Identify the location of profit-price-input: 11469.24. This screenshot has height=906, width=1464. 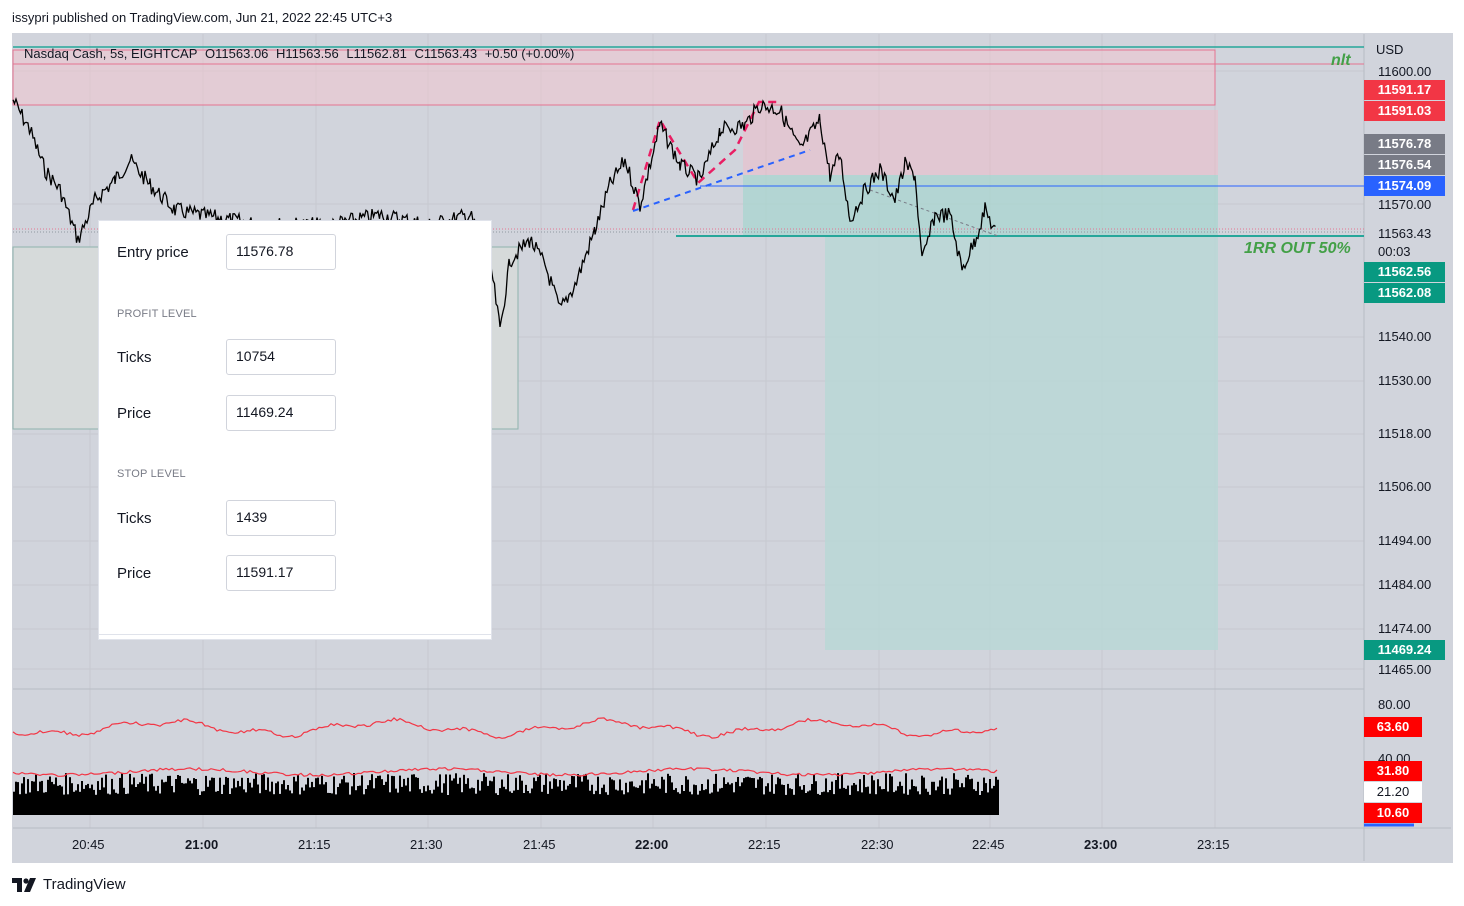
(281, 413).